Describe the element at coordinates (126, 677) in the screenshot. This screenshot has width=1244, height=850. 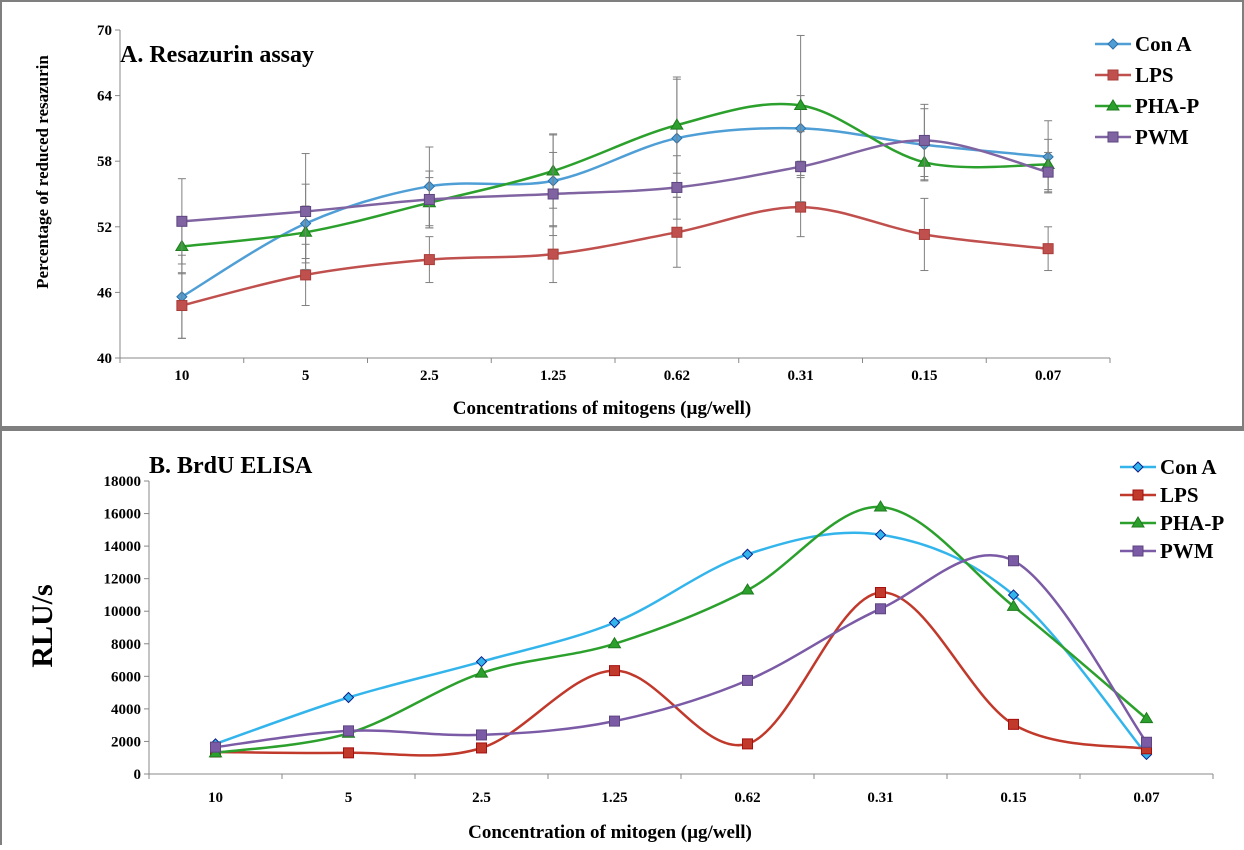
I see `y-tick-label: 6000` at that location.